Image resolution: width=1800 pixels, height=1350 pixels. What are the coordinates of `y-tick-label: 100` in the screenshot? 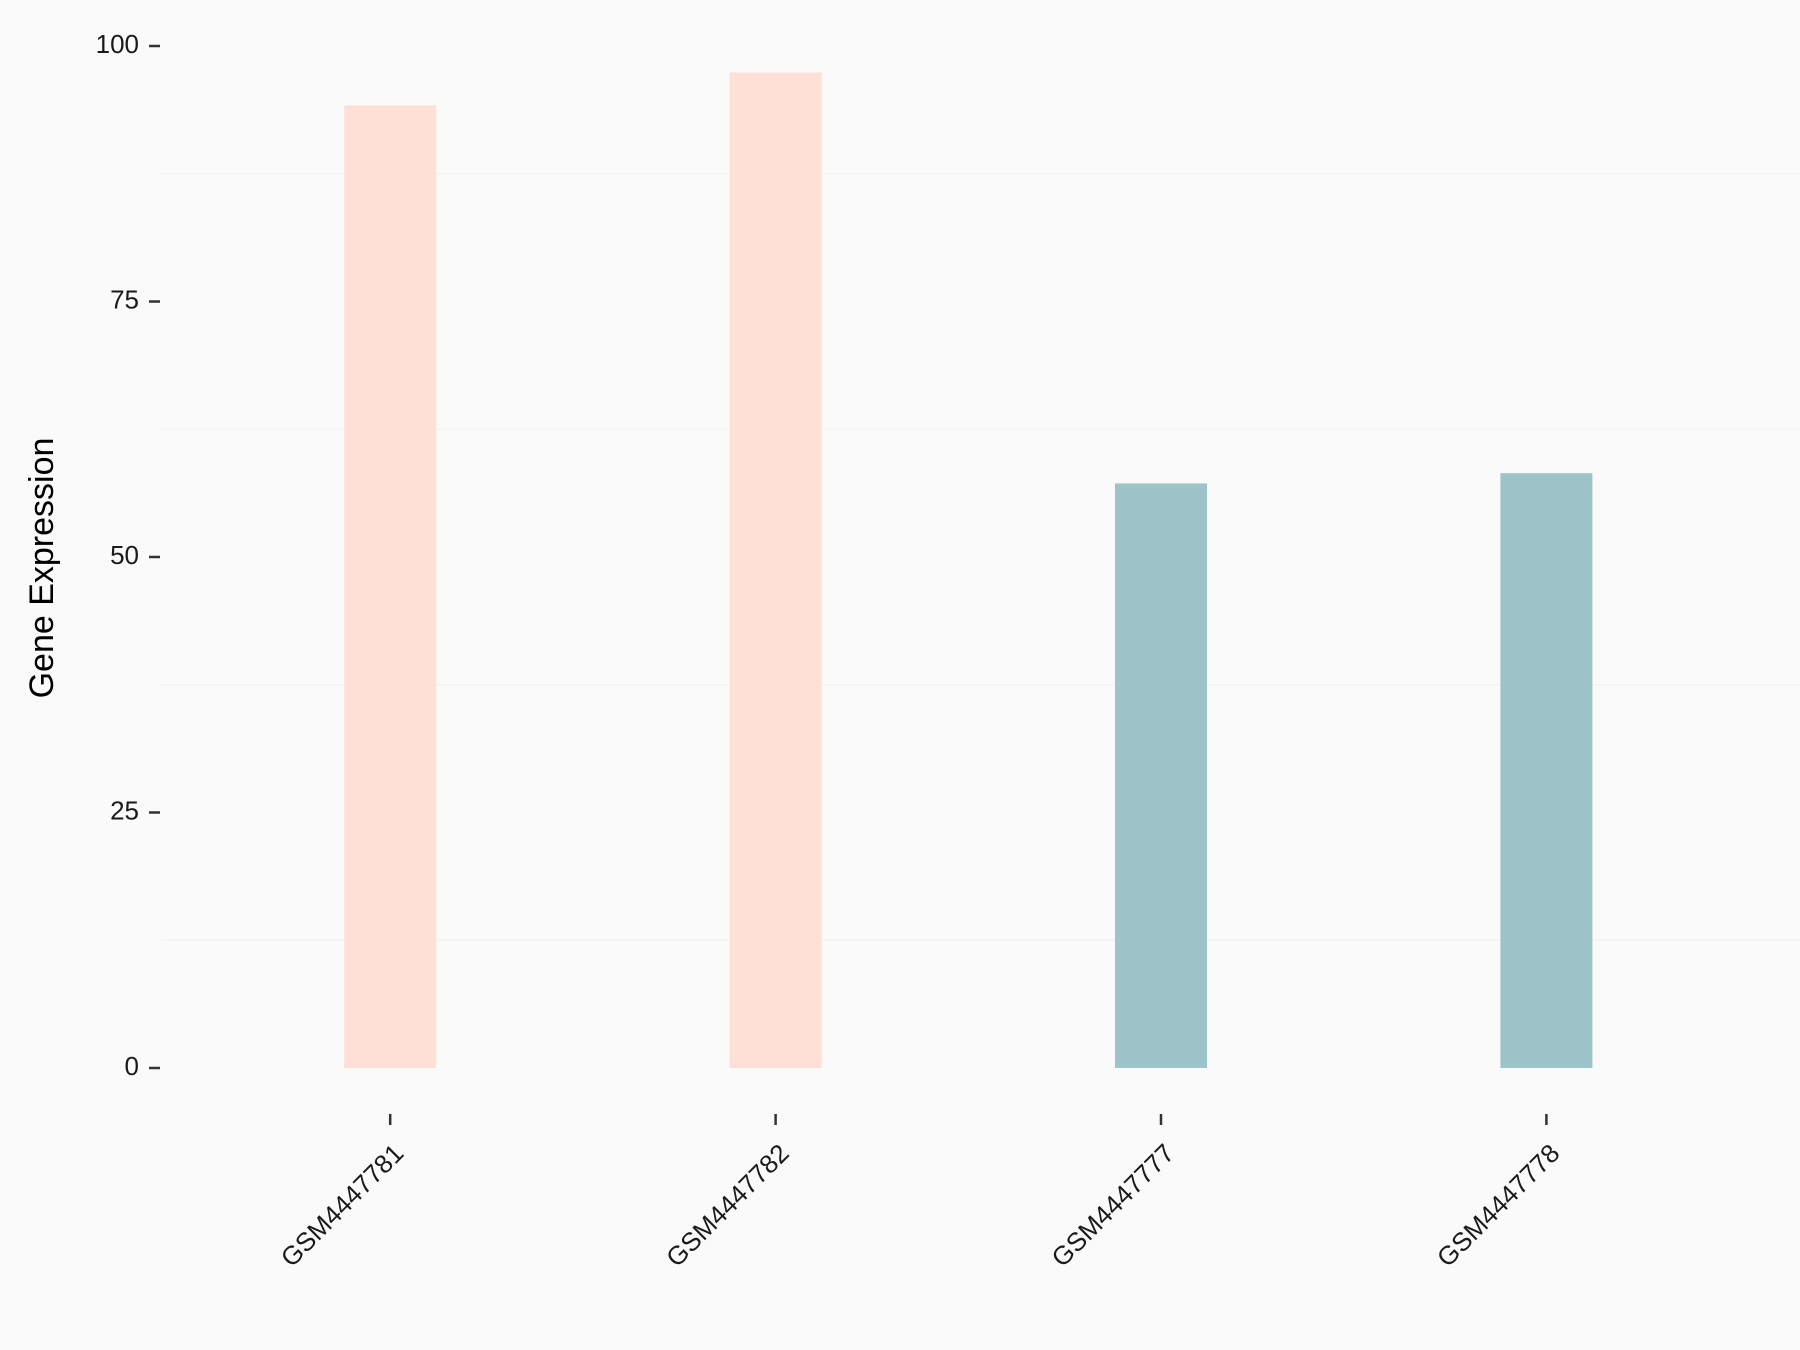 It's located at (117, 44).